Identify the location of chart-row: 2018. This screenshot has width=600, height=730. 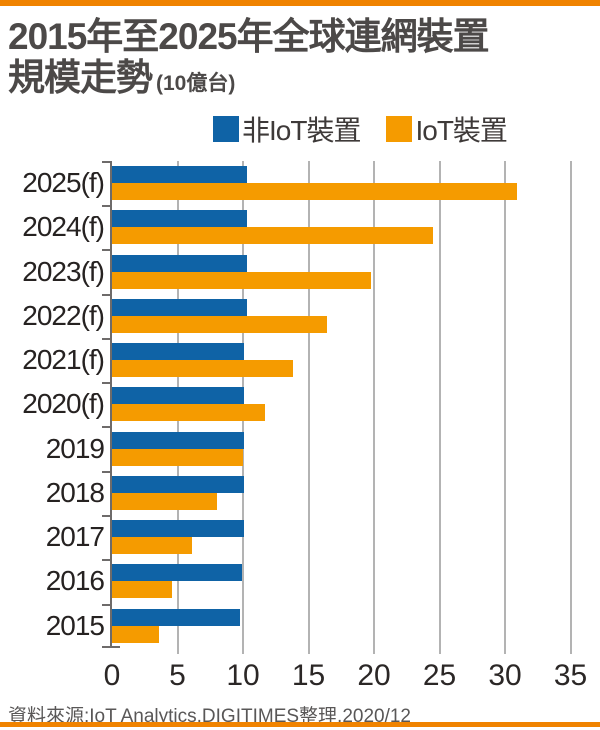
(300, 493).